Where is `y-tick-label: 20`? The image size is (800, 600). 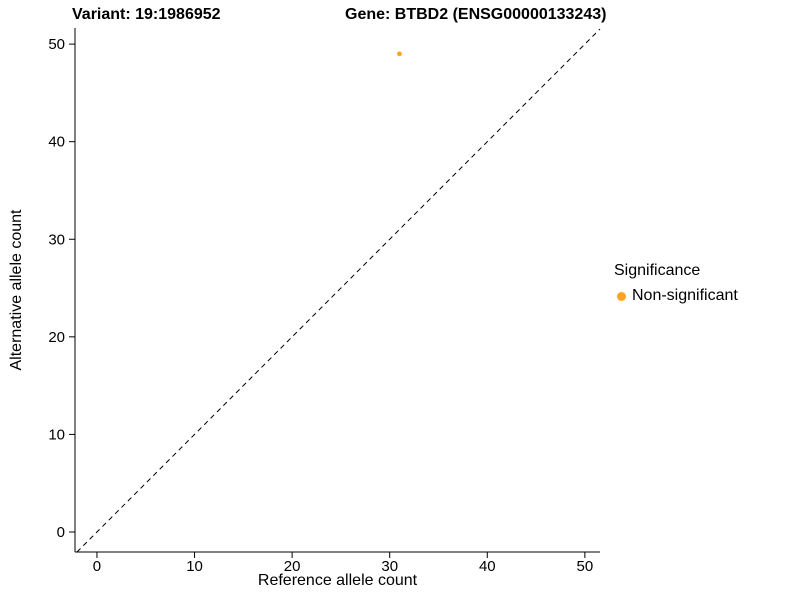
y-tick-label: 20 is located at coordinates (56, 337).